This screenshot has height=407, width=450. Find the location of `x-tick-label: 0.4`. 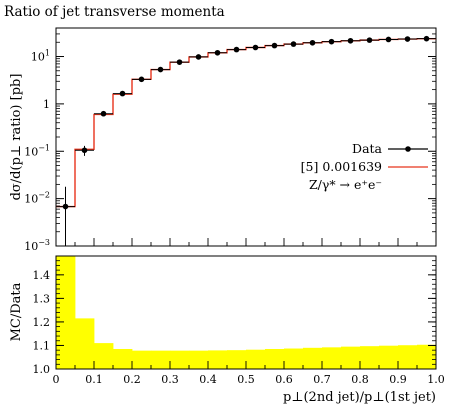

x-tick-label: 0.4 is located at coordinates (208, 379).